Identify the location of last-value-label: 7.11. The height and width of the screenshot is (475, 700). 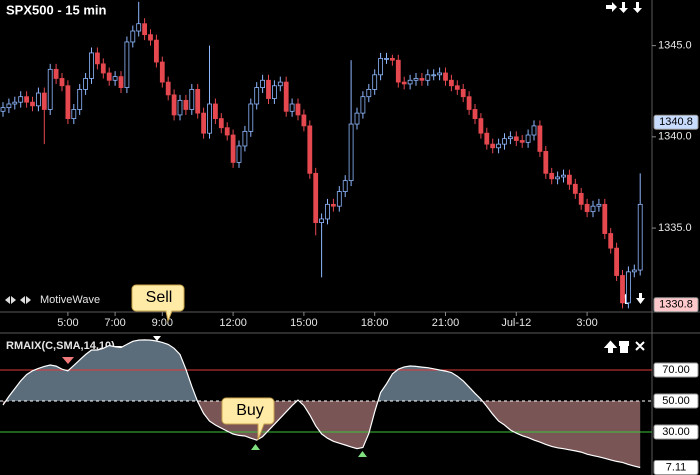
(676, 467).